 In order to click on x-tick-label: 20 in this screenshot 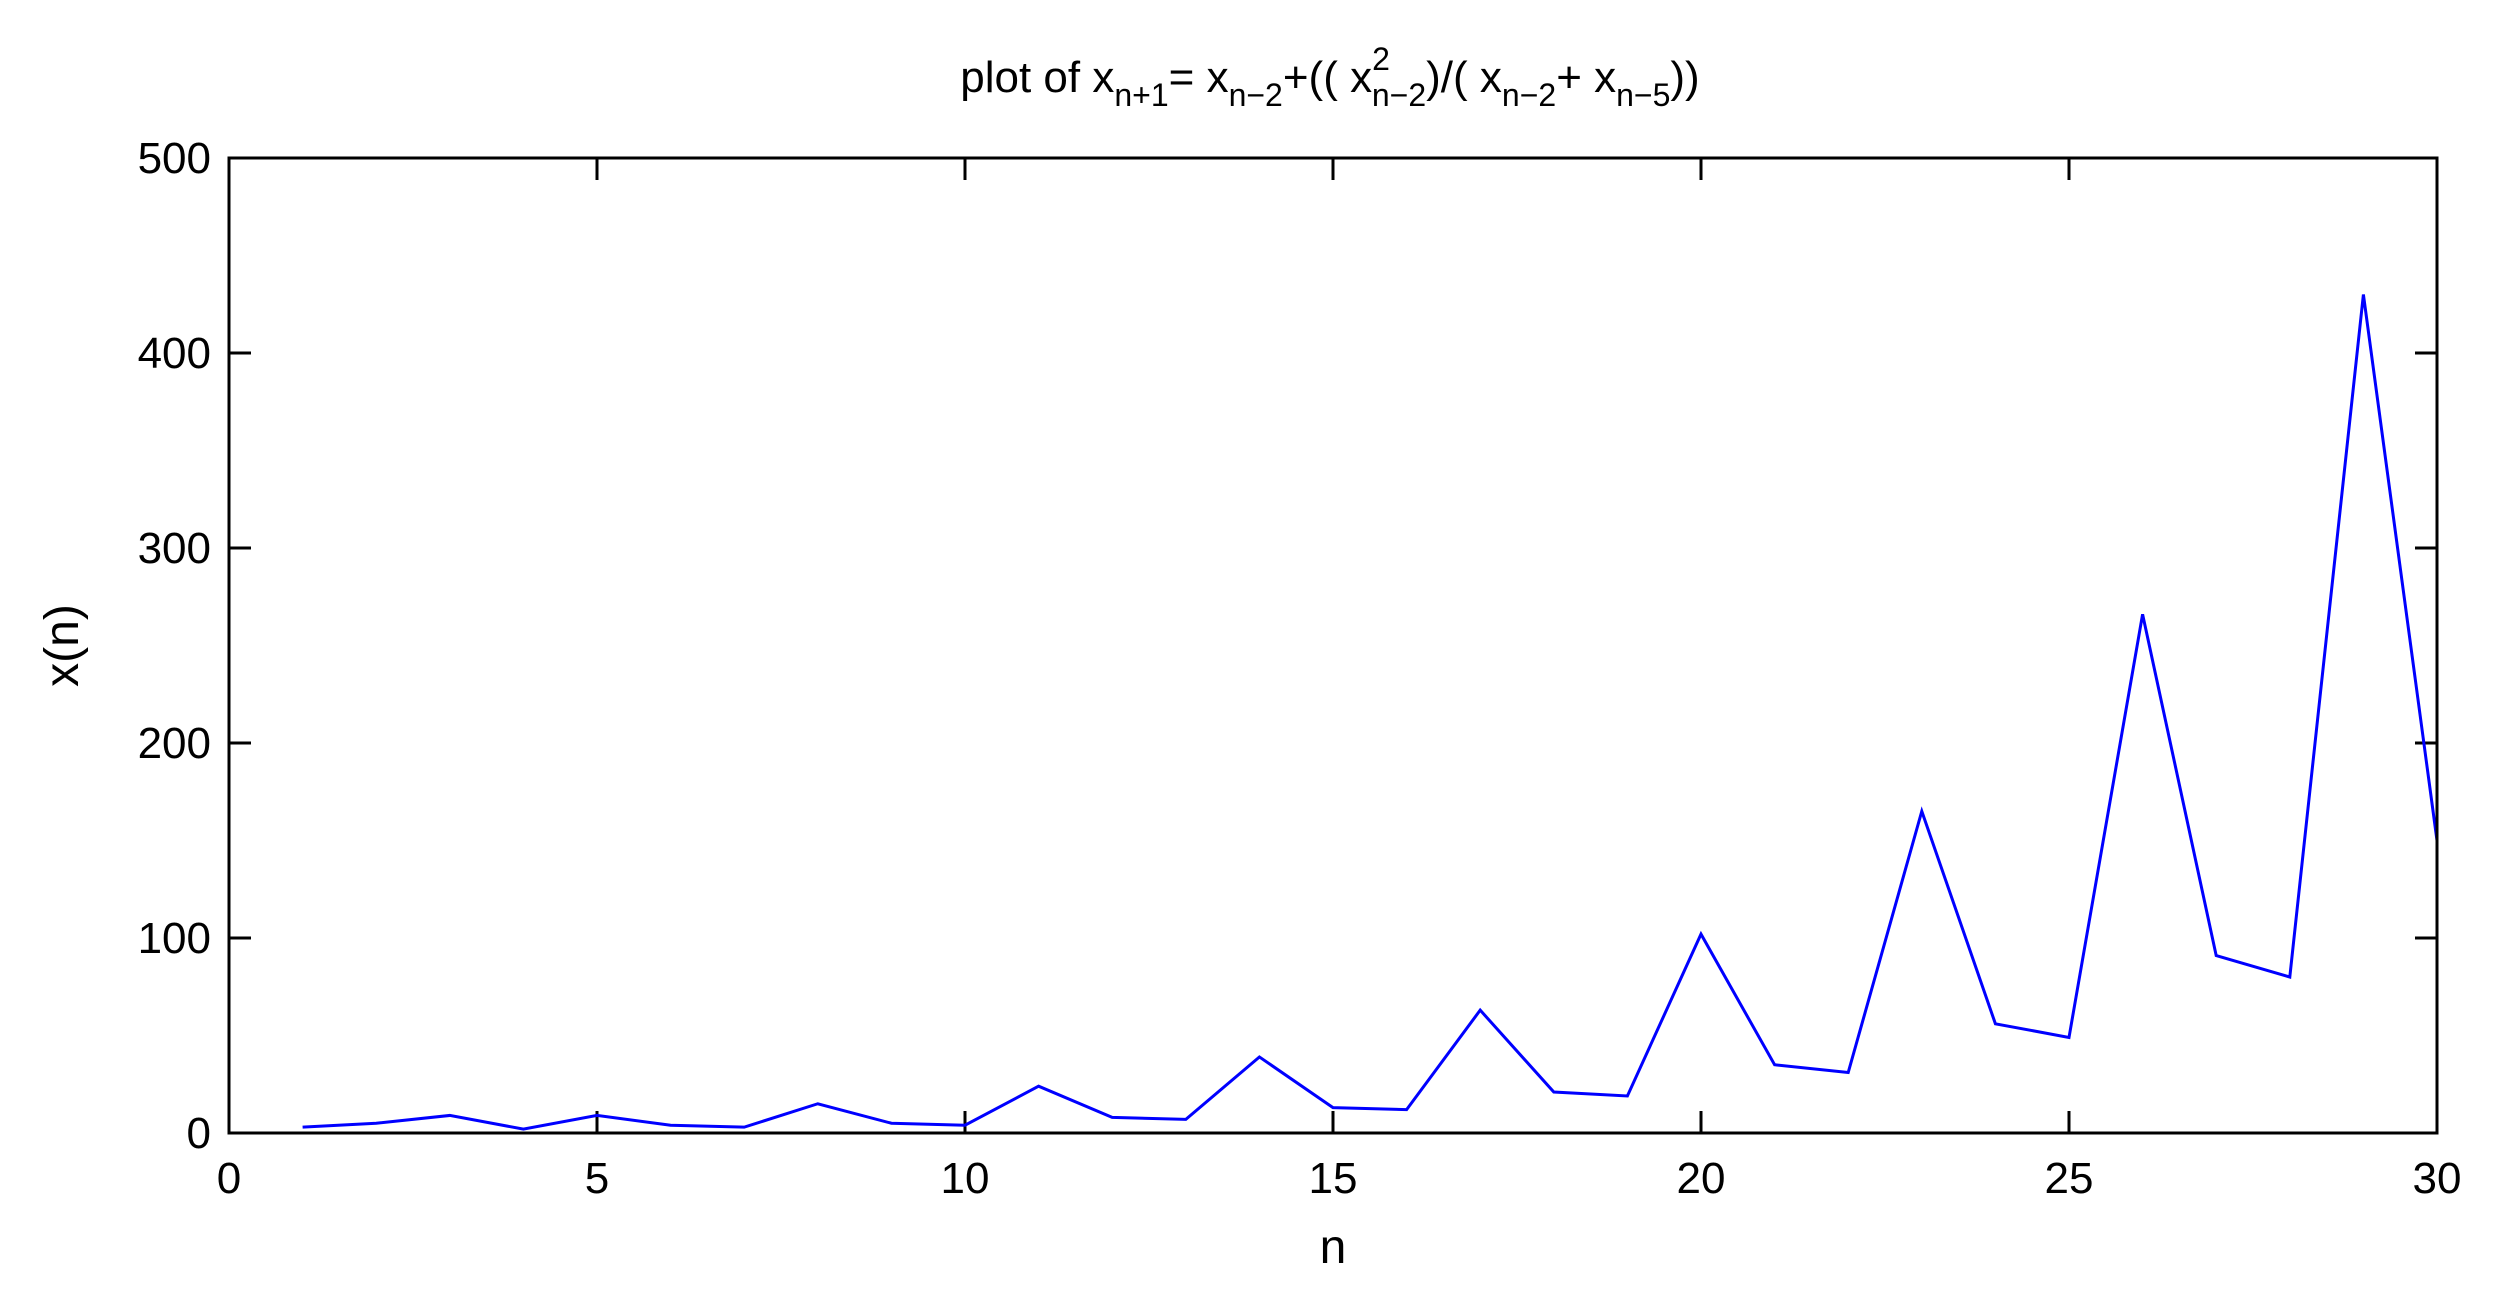, I will do `click(1701, 1178)`.